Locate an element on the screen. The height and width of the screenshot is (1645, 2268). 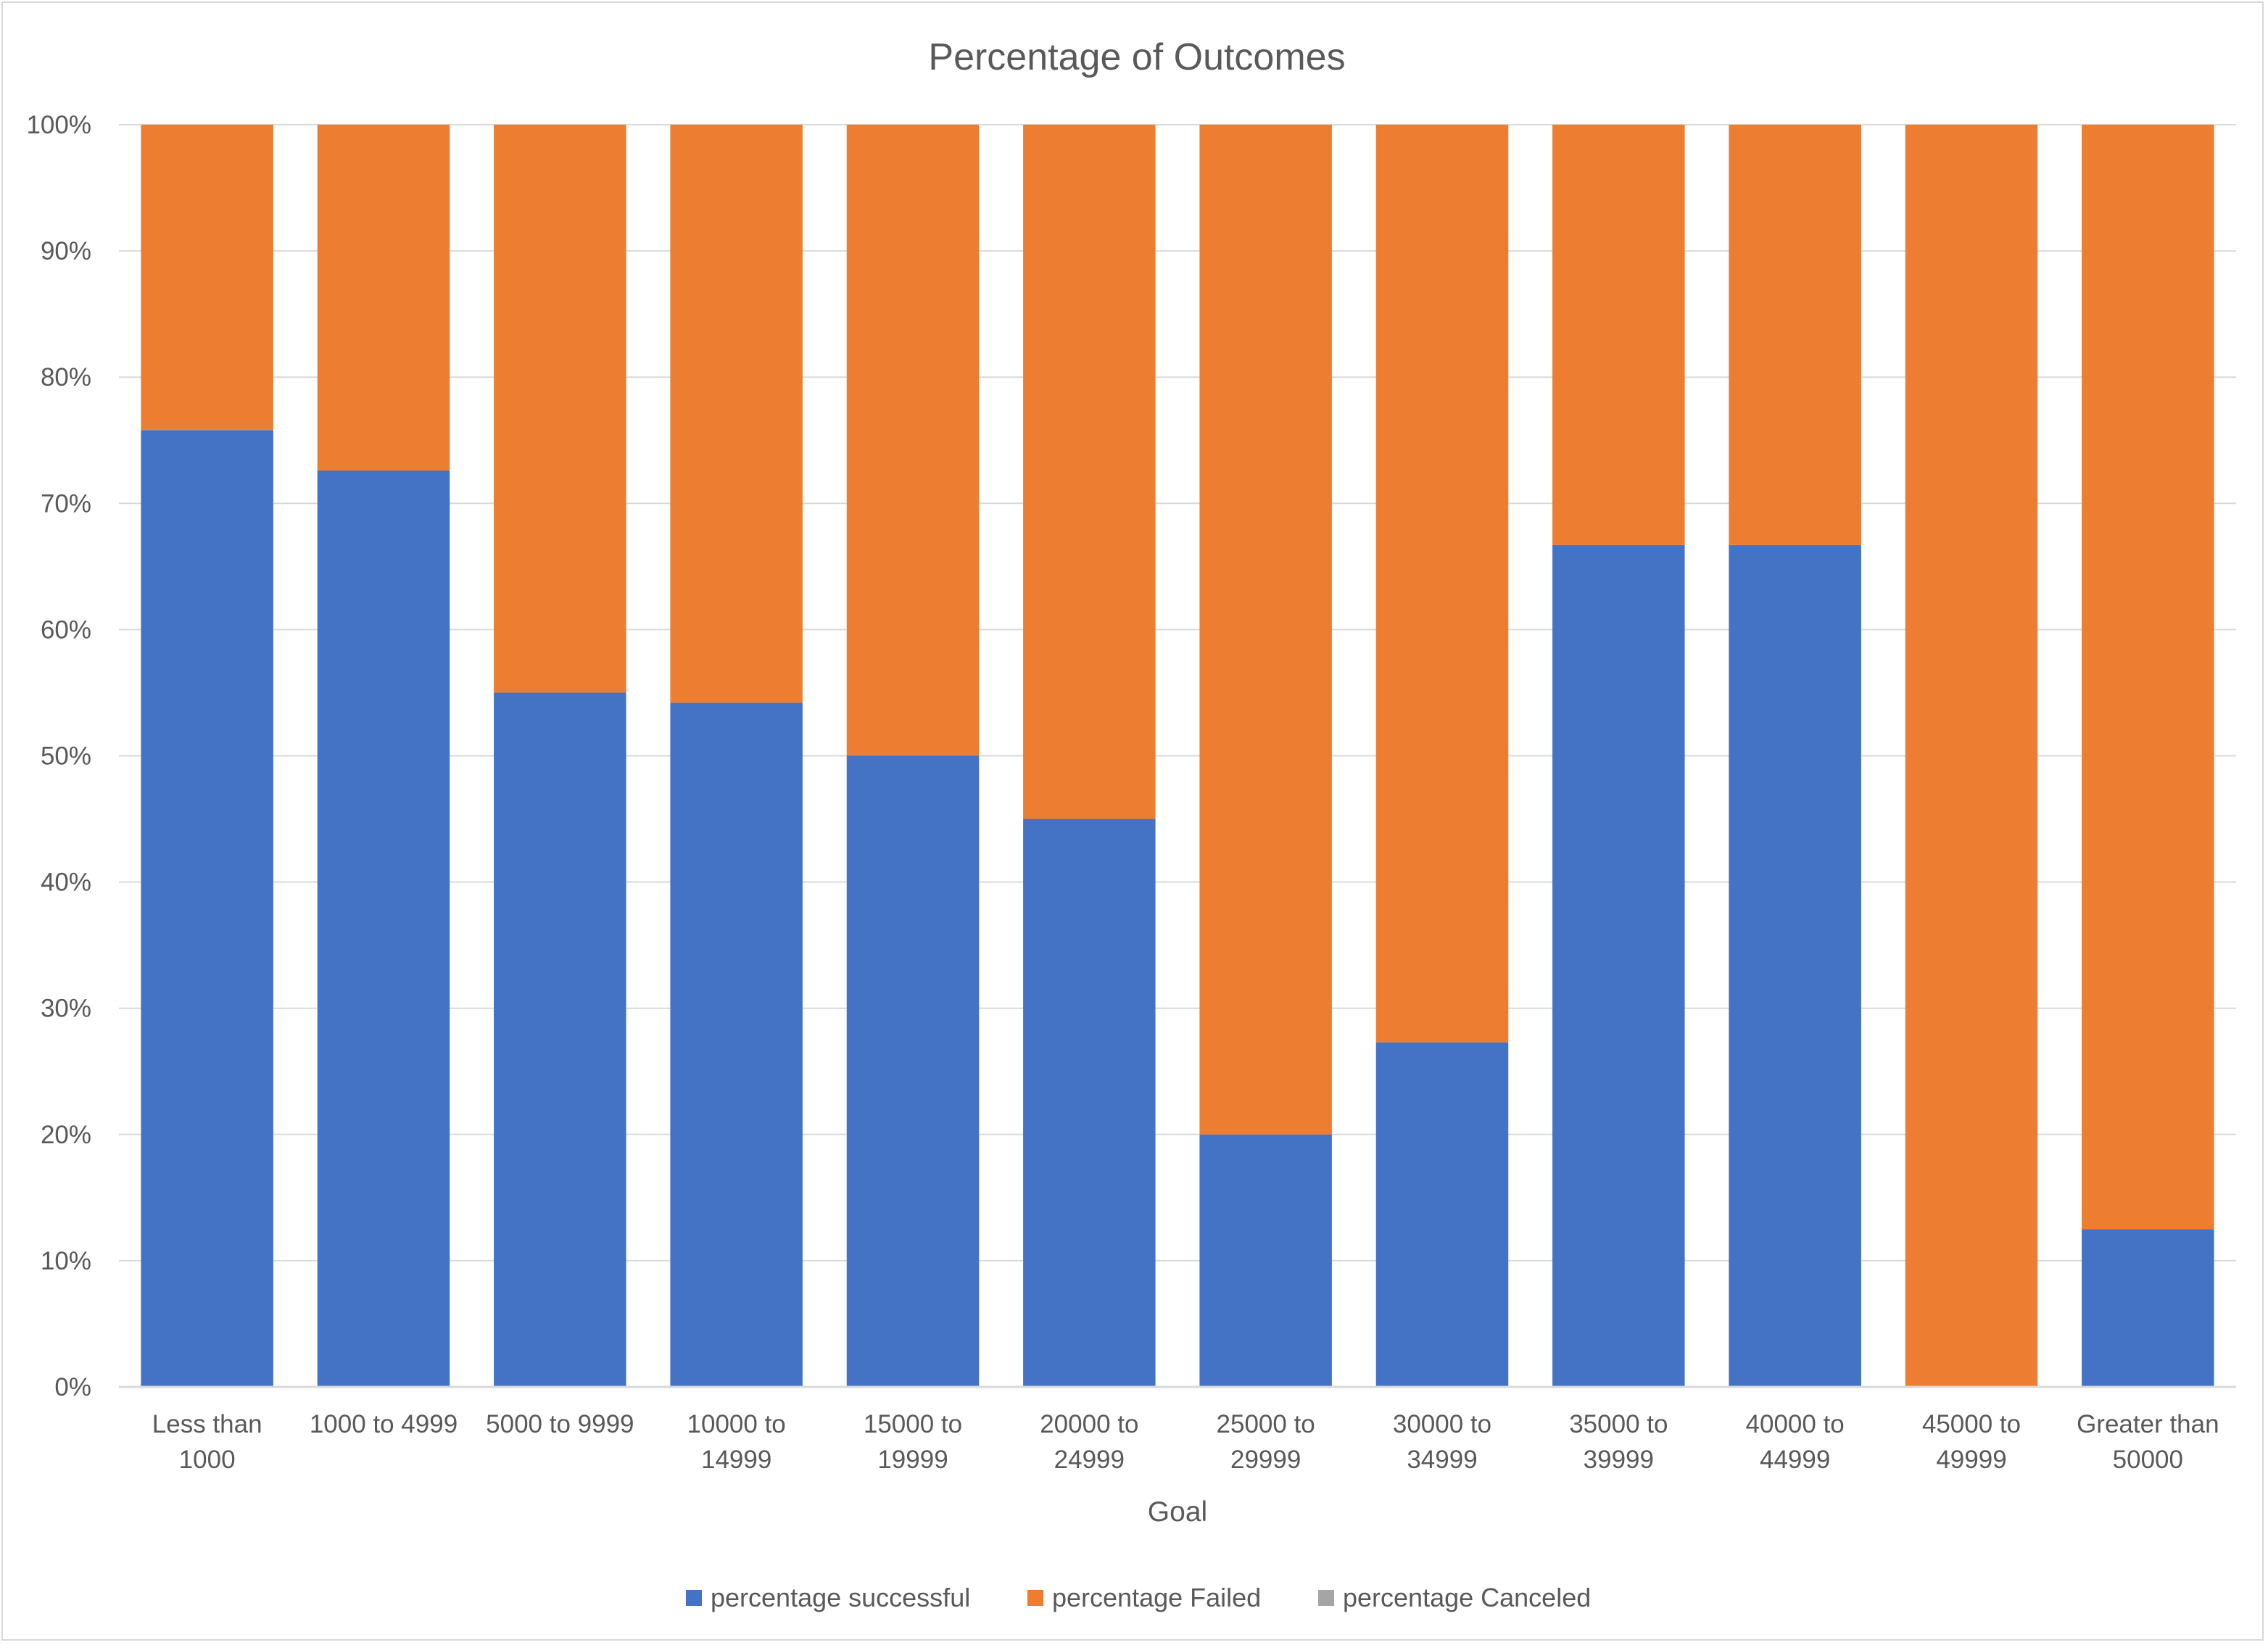
x-tick-label: Greater than is located at coordinates (2148, 1424).